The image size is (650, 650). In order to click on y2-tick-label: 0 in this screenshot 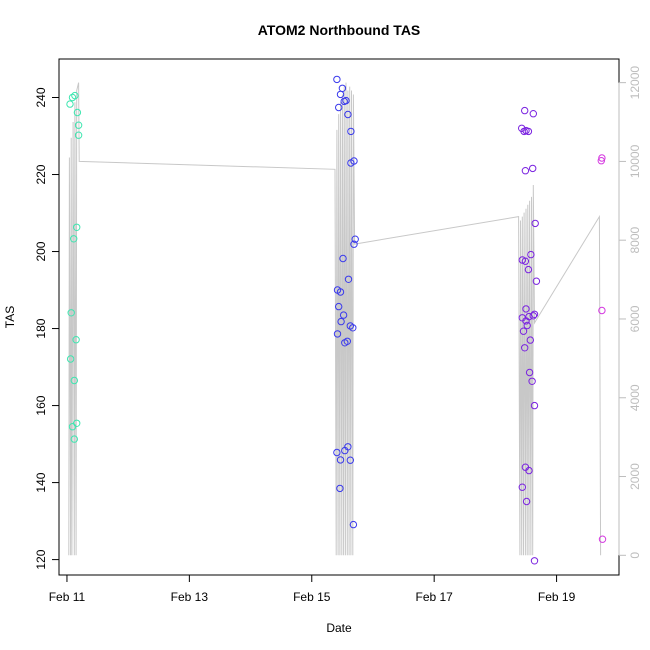, I will do `click(635, 555)`.